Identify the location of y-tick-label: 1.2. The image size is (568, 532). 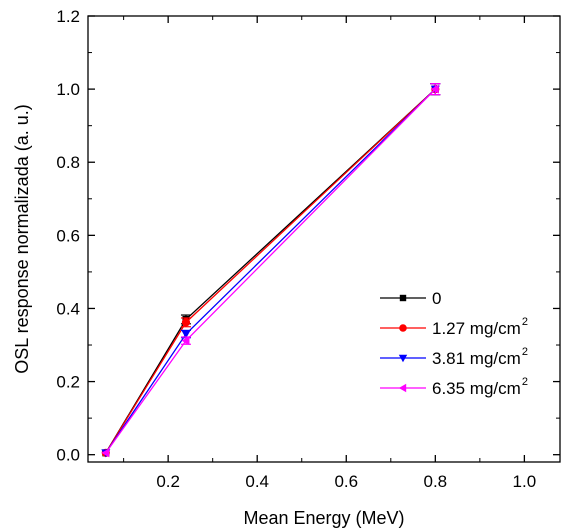
(68, 16).